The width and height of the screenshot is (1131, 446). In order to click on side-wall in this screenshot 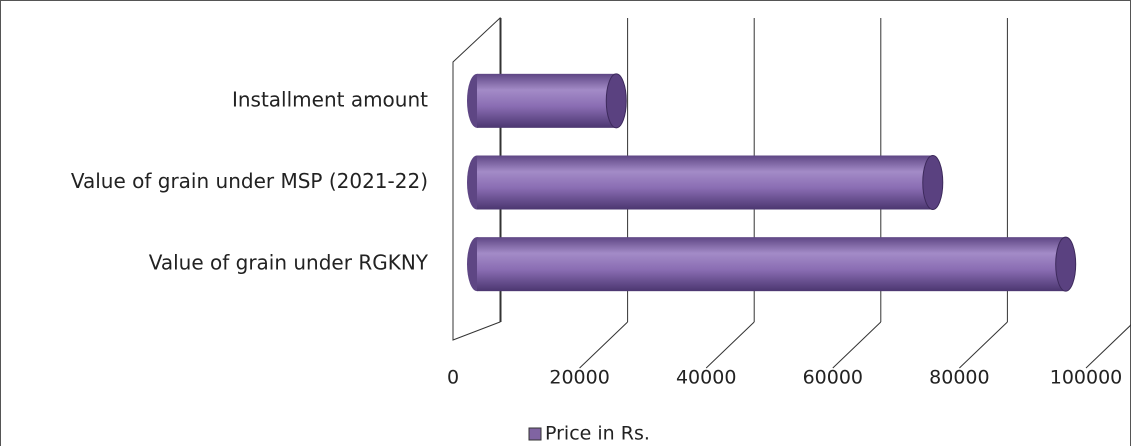, I will do `click(476, 178)`.